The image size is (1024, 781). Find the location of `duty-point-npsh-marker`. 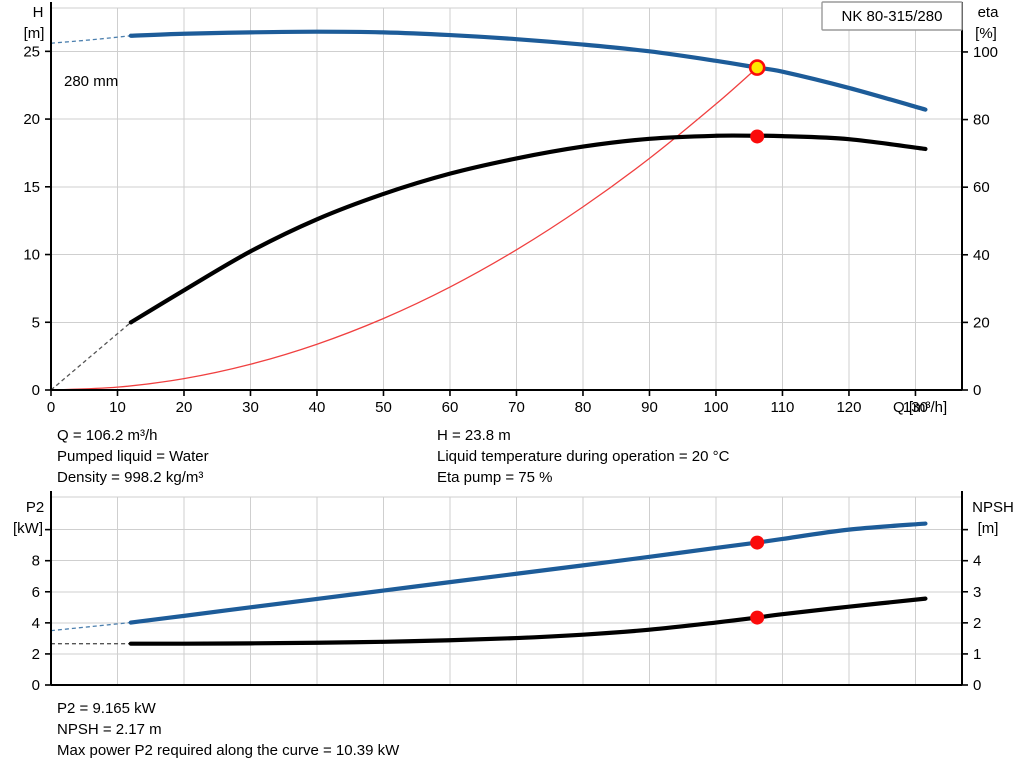

duty-point-npsh-marker is located at coordinates (757, 617).